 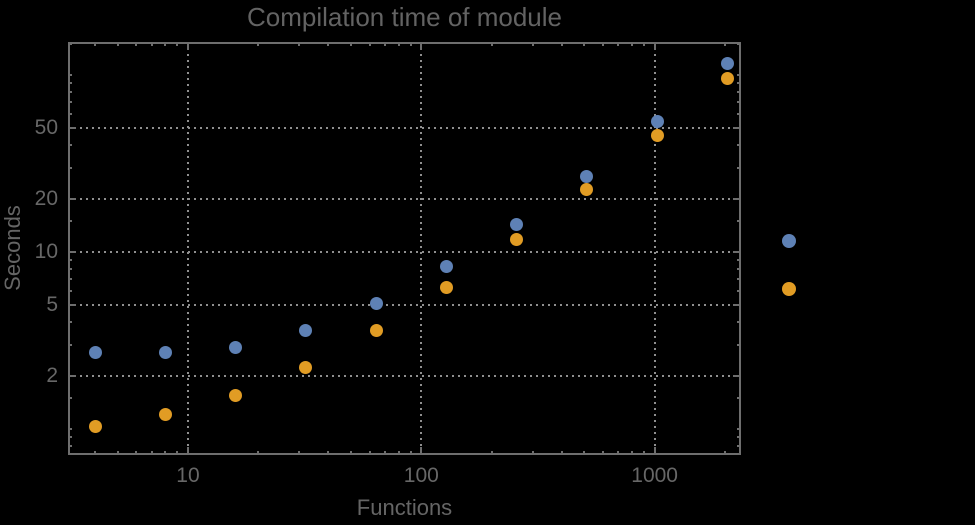 I want to click on x-axis-label: Functions, so click(x=404, y=507).